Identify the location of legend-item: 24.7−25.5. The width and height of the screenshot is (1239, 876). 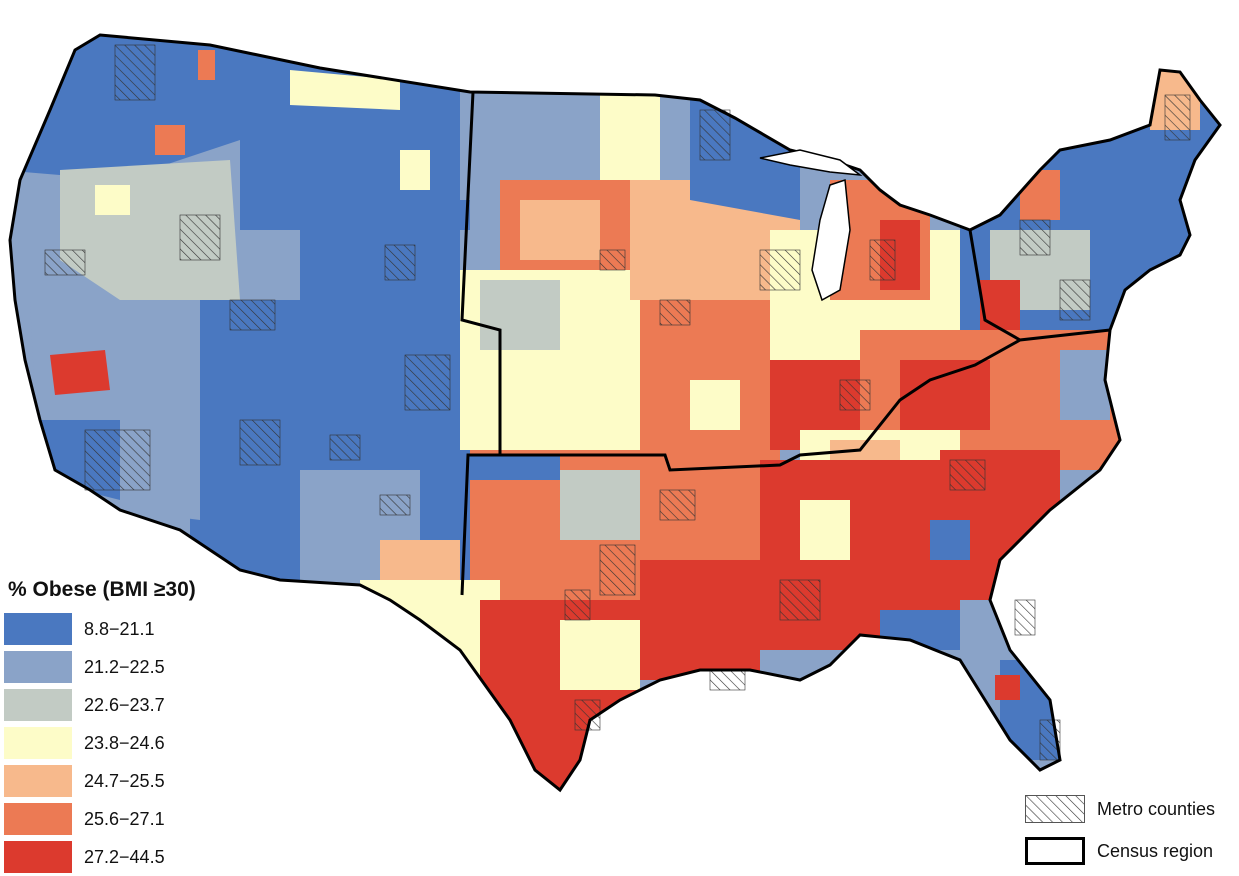
(119, 781).